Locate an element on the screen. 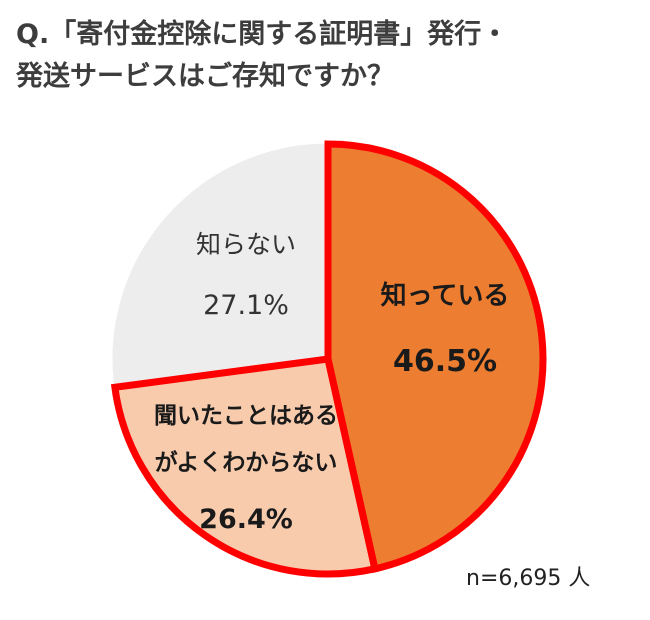 The height and width of the screenshot is (620, 650). pie-slice is located at coordinates (219, 265).